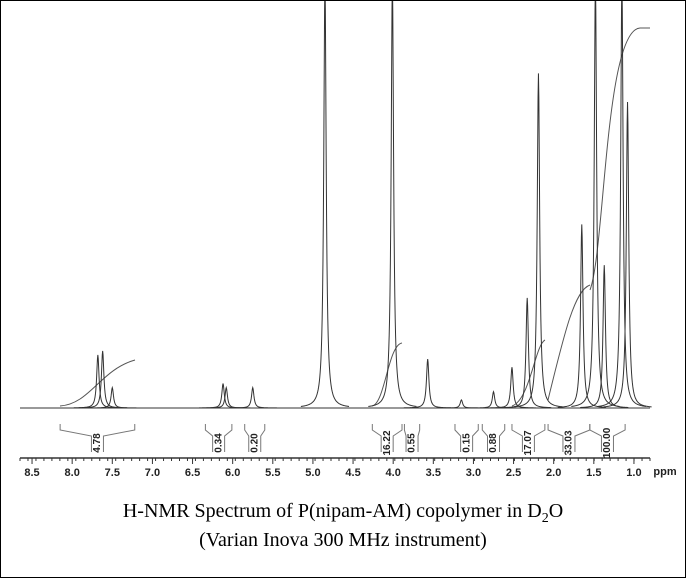 The height and width of the screenshot is (578, 686). Describe the element at coordinates (218, 443) in the screenshot. I see `integral-label: 0.34` at that location.